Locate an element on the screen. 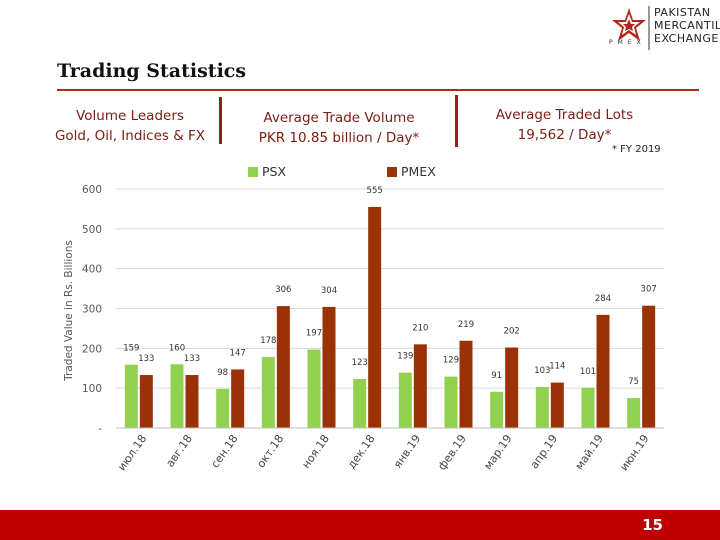 This screenshot has width=720, height=540. y-tick-label: 400 is located at coordinates (92, 270).